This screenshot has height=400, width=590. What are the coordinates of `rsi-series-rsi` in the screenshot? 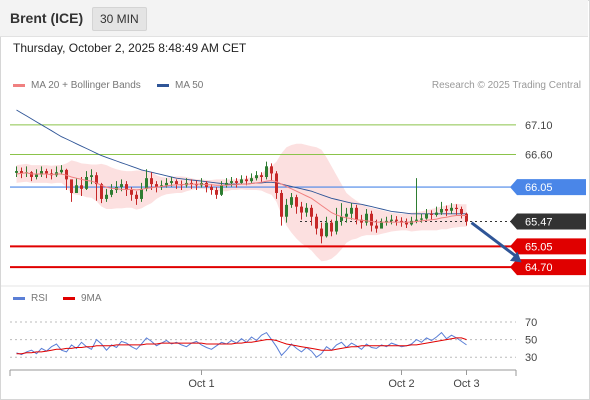 It's located at (241, 344).